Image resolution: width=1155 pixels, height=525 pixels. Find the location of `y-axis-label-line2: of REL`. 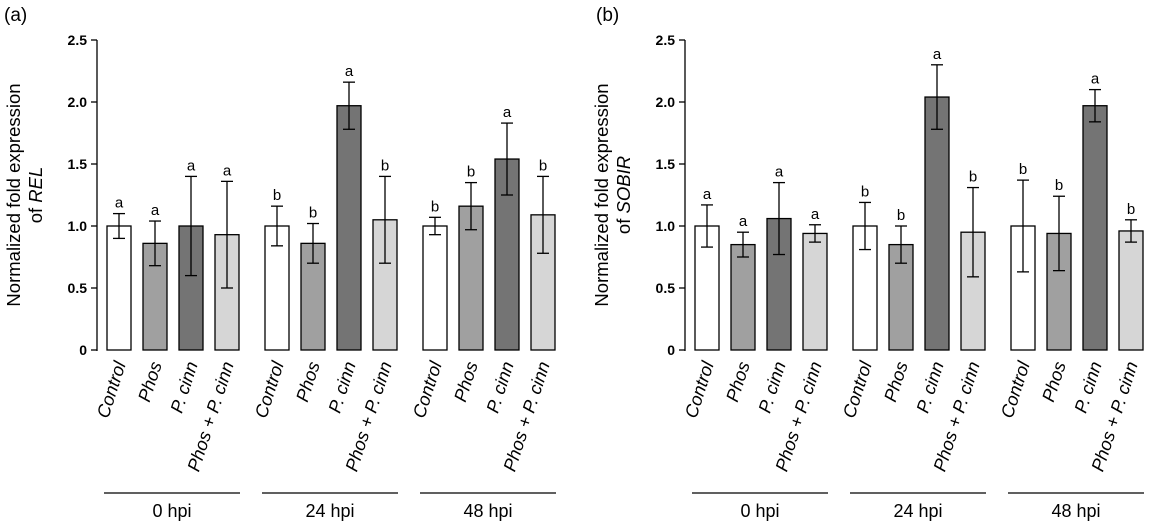

y-axis-label-line2: of REL is located at coordinates (35, 195).